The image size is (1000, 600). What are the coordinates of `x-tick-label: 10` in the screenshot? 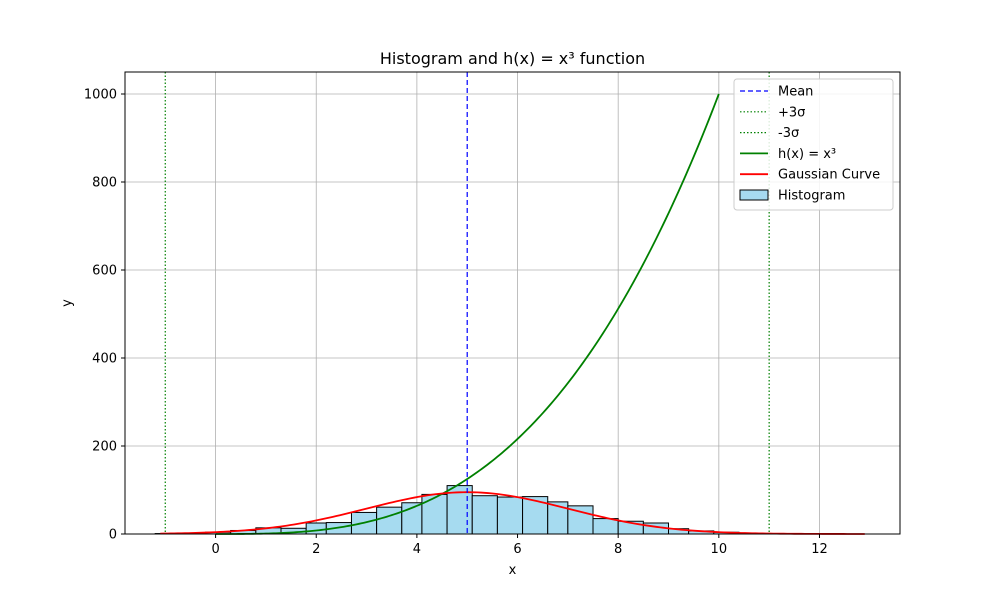 It's located at (719, 549).